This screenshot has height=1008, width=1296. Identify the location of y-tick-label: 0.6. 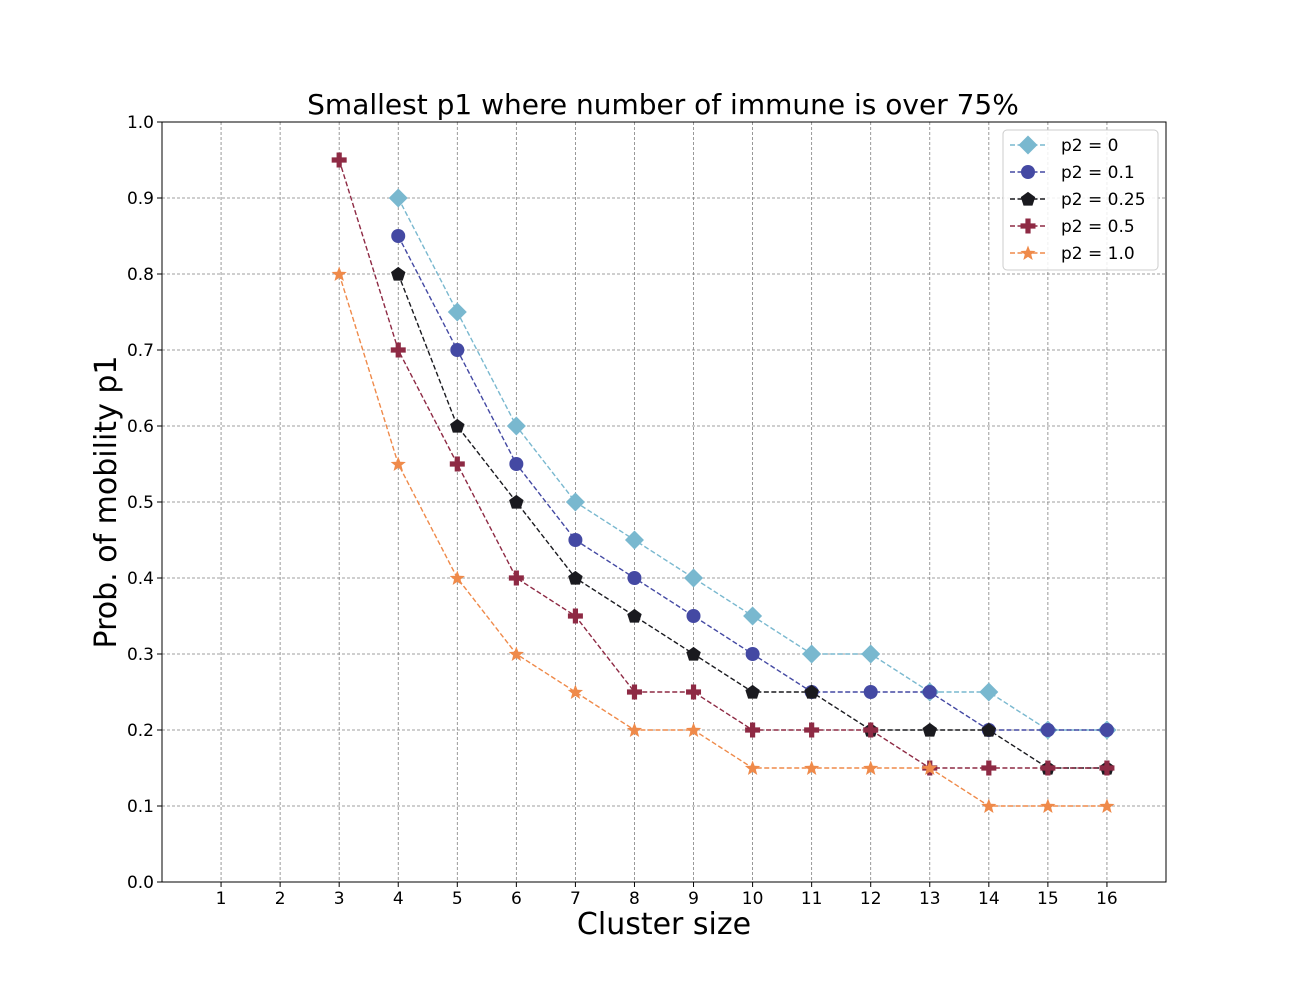
(140, 427).